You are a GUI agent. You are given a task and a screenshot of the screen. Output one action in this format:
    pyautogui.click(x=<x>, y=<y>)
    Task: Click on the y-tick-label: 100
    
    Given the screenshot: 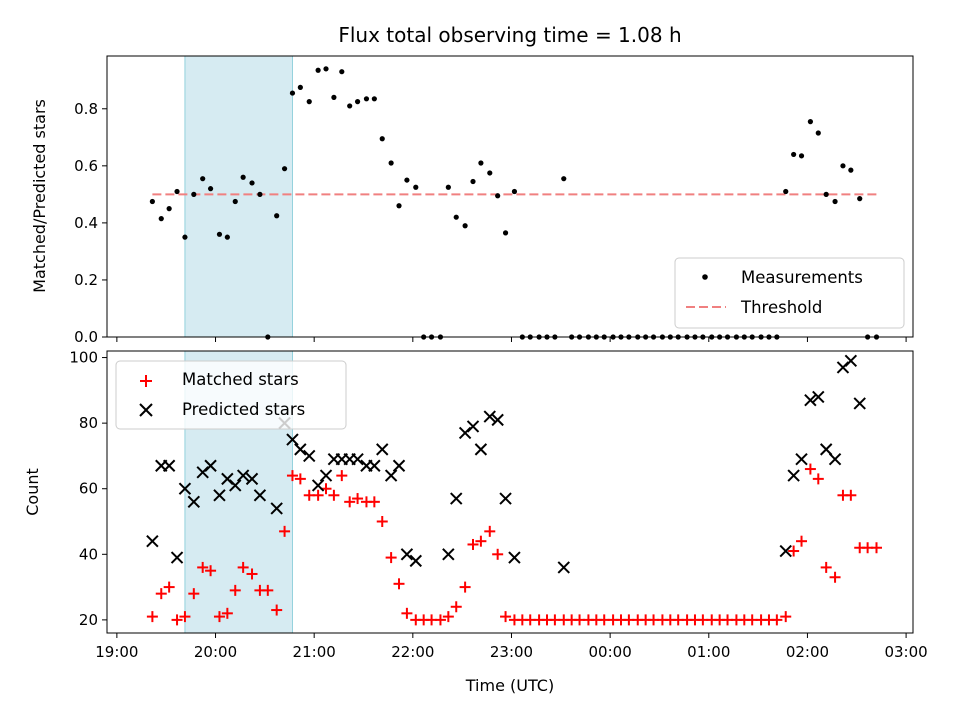 What is the action you would take?
    pyautogui.click(x=83, y=358)
    